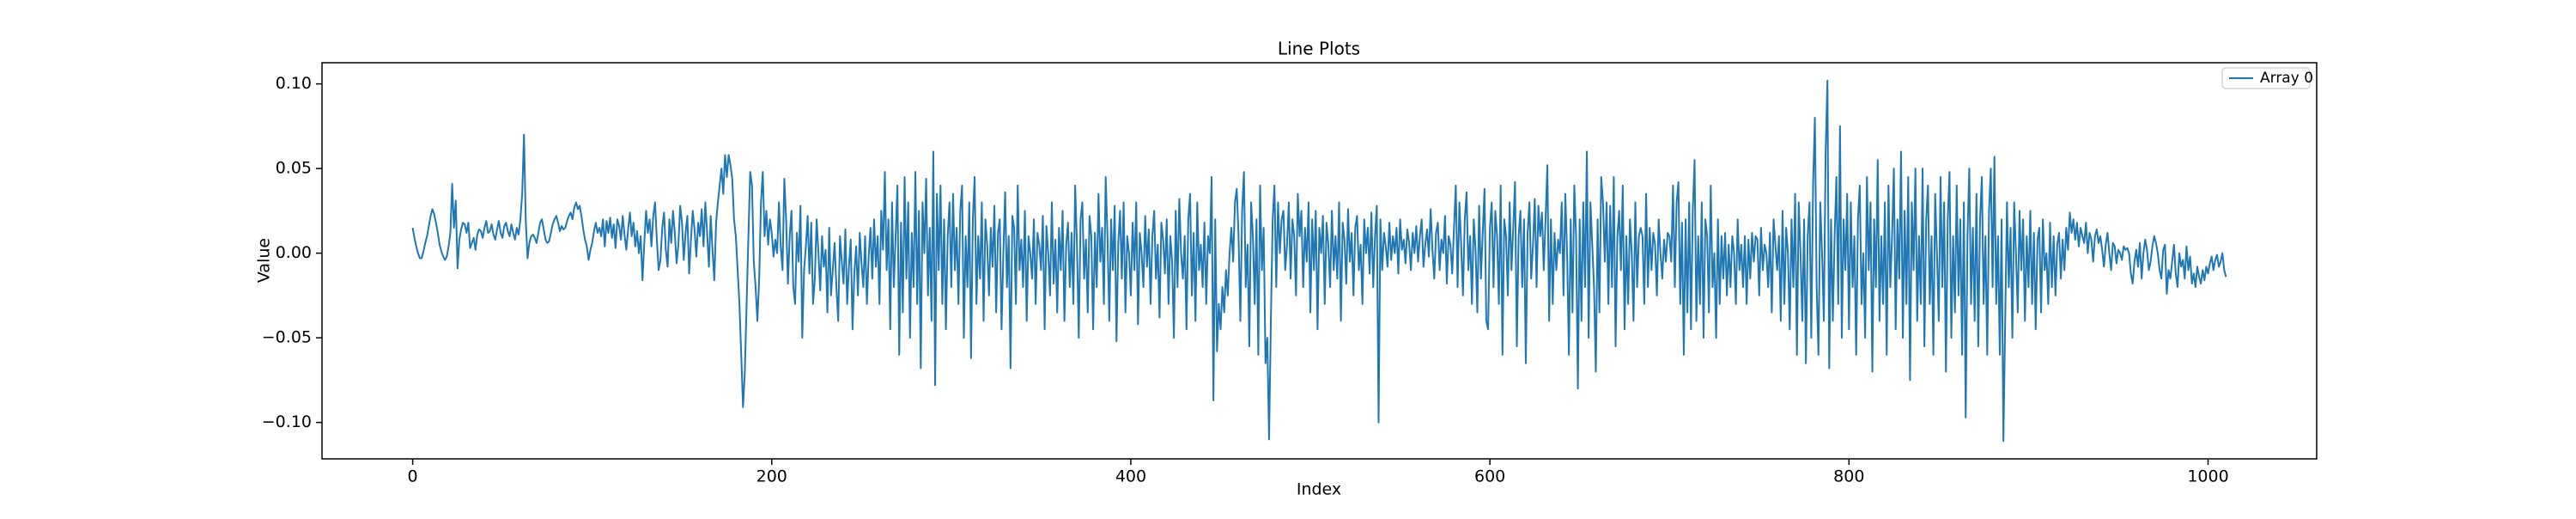  I want to click on x-tick-label: 800, so click(1849, 476).